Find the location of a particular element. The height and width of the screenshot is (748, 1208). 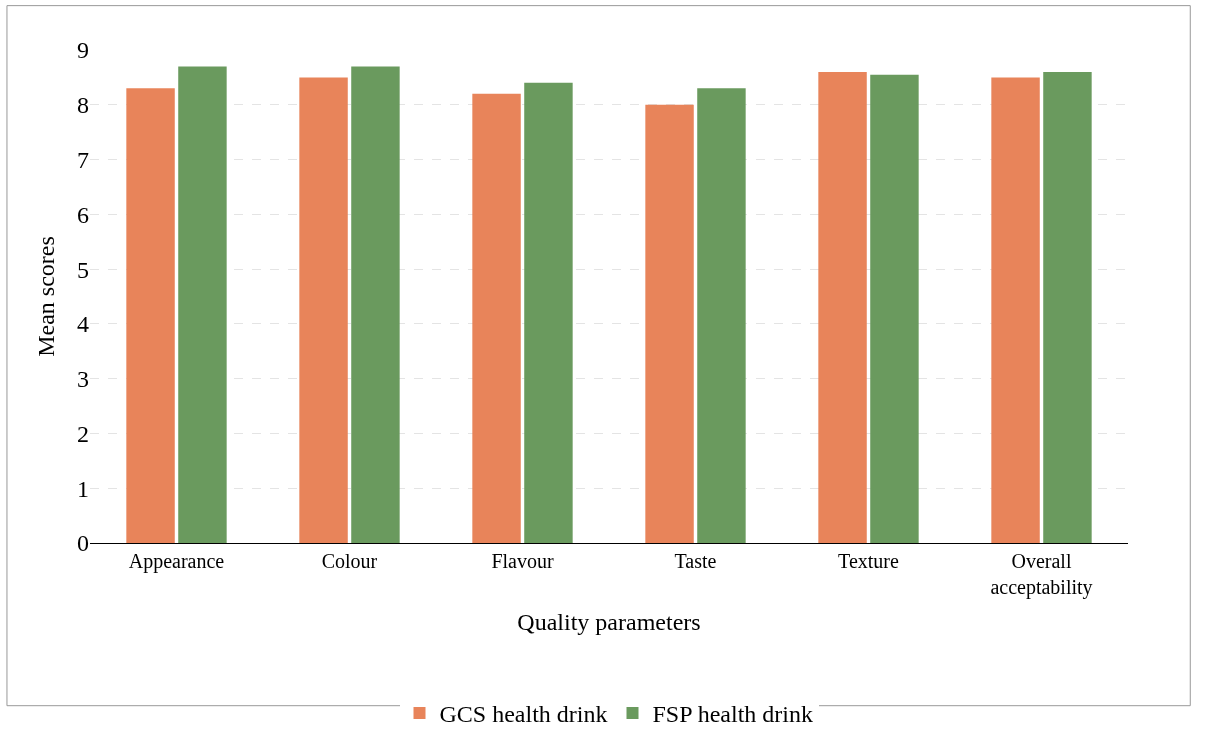

y-tick-label: 1 is located at coordinates (83, 488).